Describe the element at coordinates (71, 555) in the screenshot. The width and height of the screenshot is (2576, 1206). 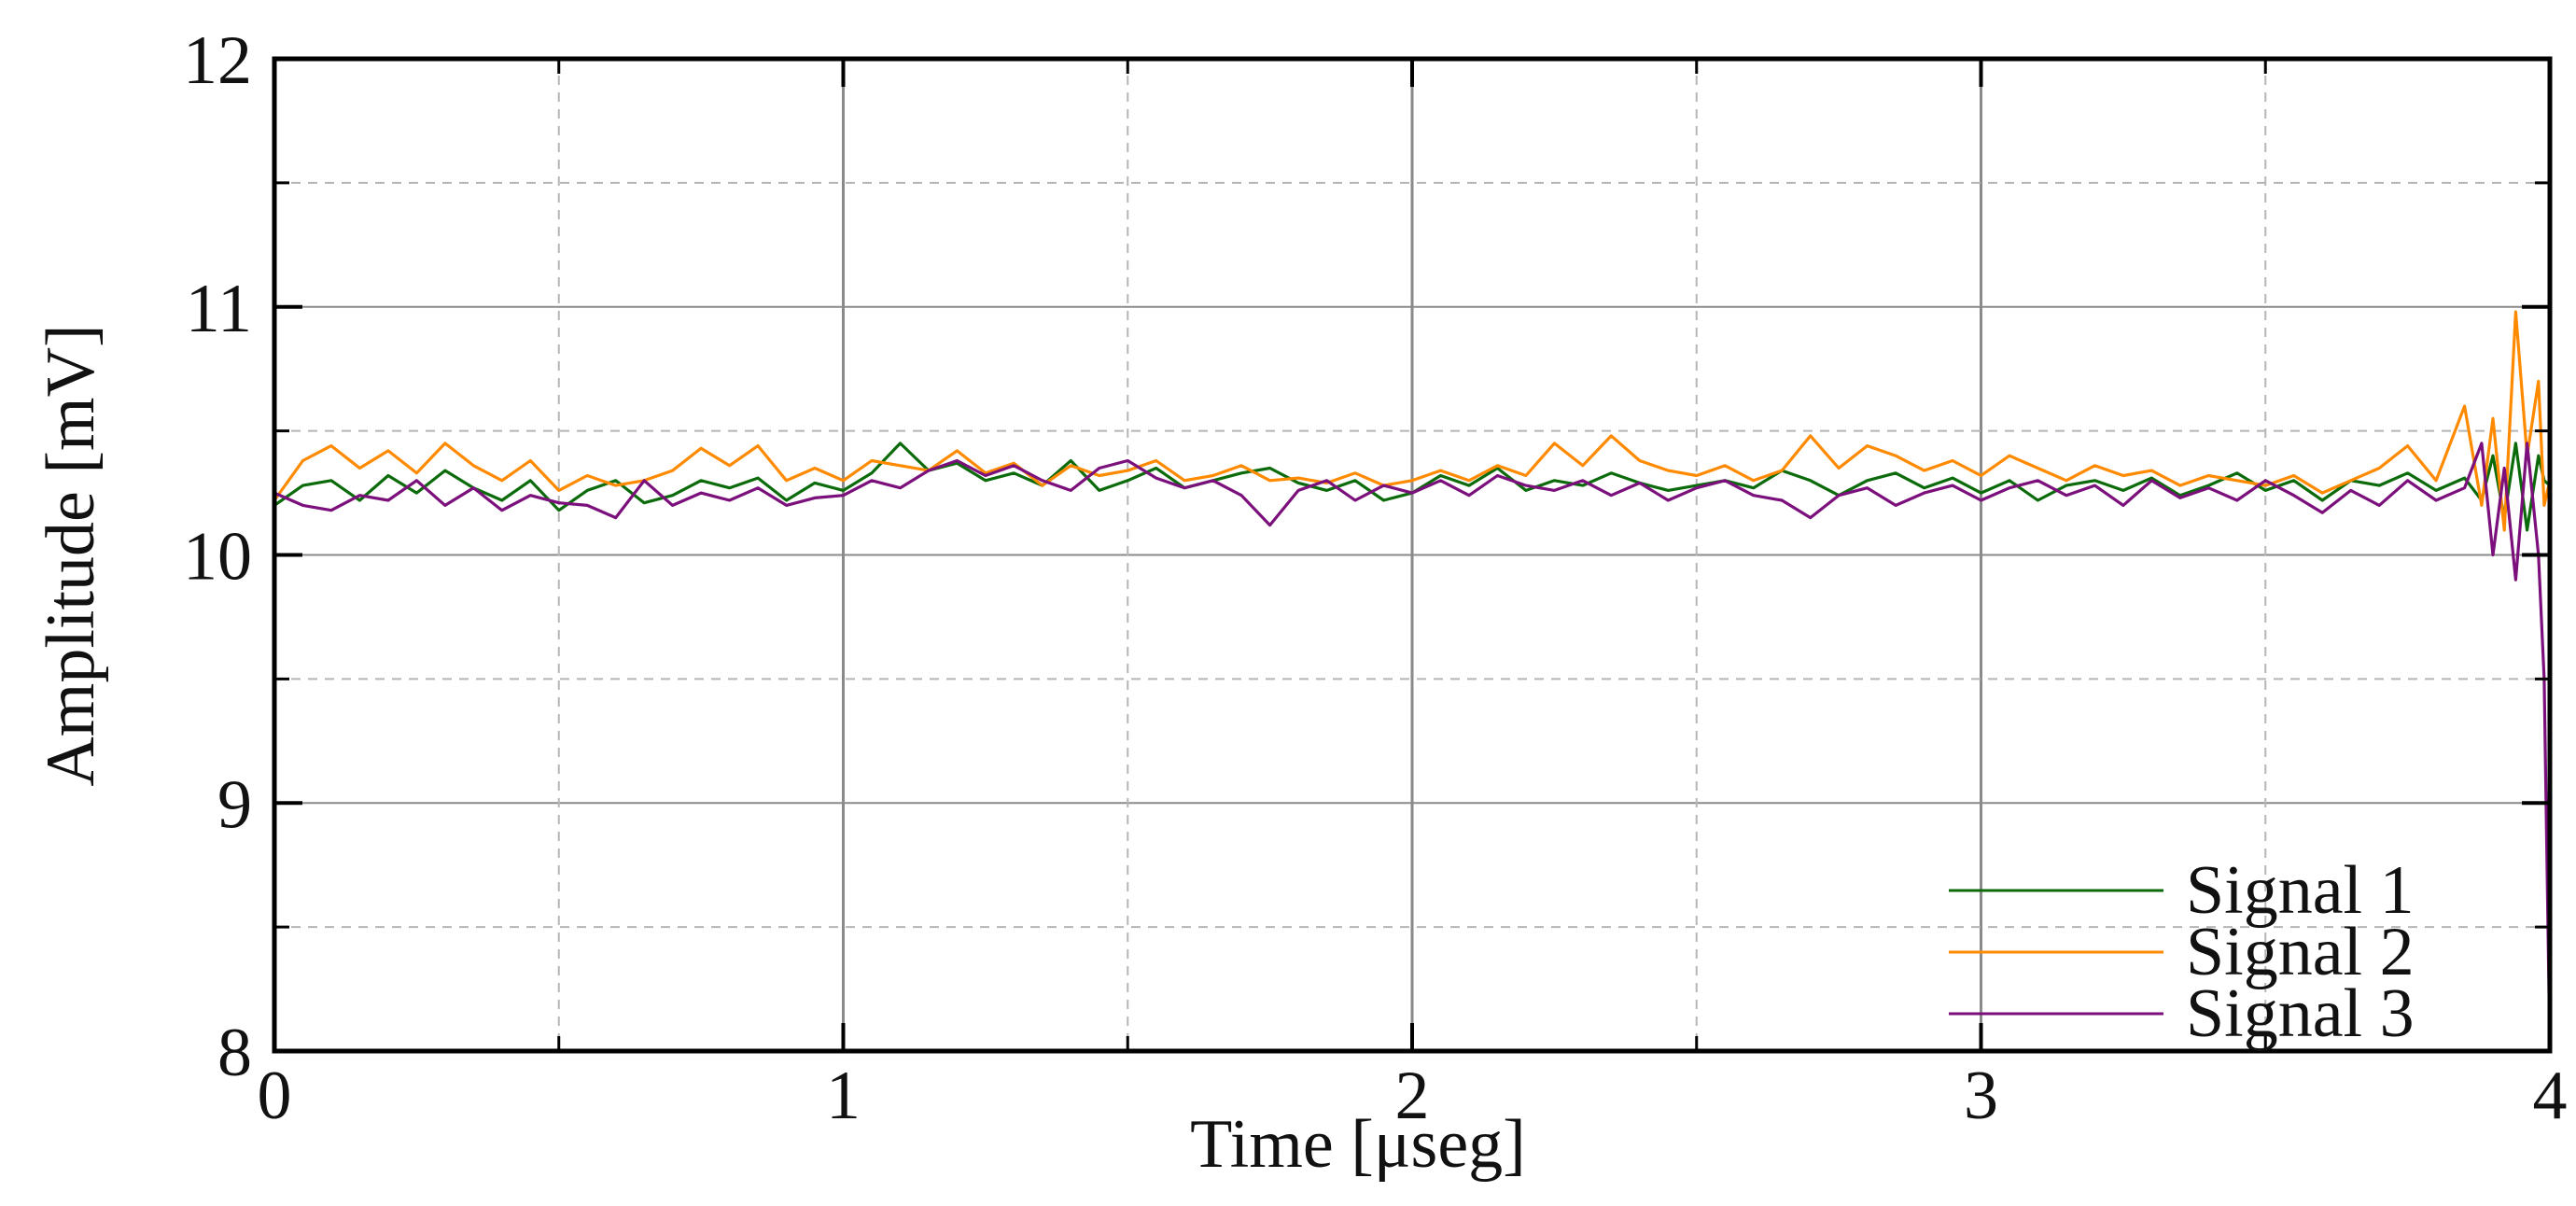
I see `y-axis-title: Amplitude [mV]` at that location.